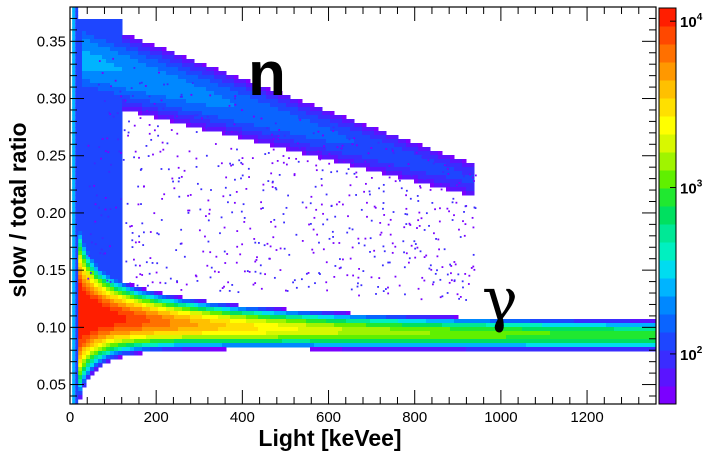 Image resolution: width=725 pixels, height=453 pixels. What do you see at coordinates (667, 323) in the screenshot?
I see `colorbar-segment` at bounding box center [667, 323].